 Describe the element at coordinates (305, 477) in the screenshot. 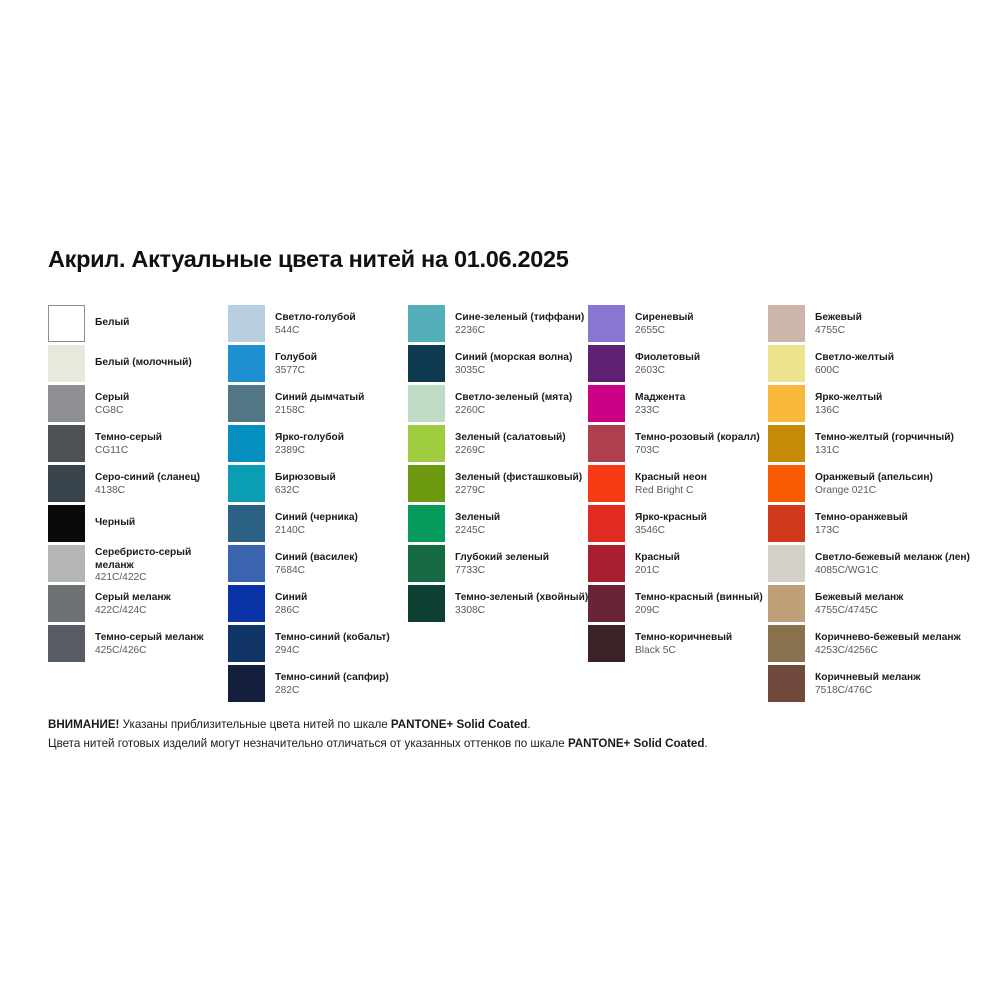

I see `color-name-label: Бирюзовый` at that location.